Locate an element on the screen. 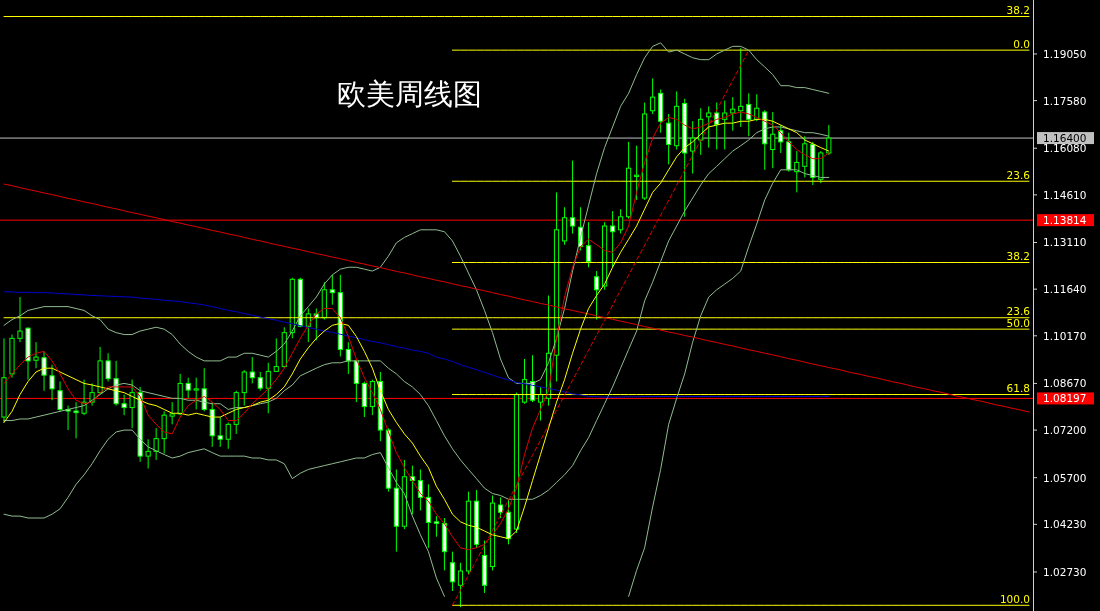 This screenshot has height=611, width=1100. y-tick-label: 1.10170 is located at coordinates (1065, 335).